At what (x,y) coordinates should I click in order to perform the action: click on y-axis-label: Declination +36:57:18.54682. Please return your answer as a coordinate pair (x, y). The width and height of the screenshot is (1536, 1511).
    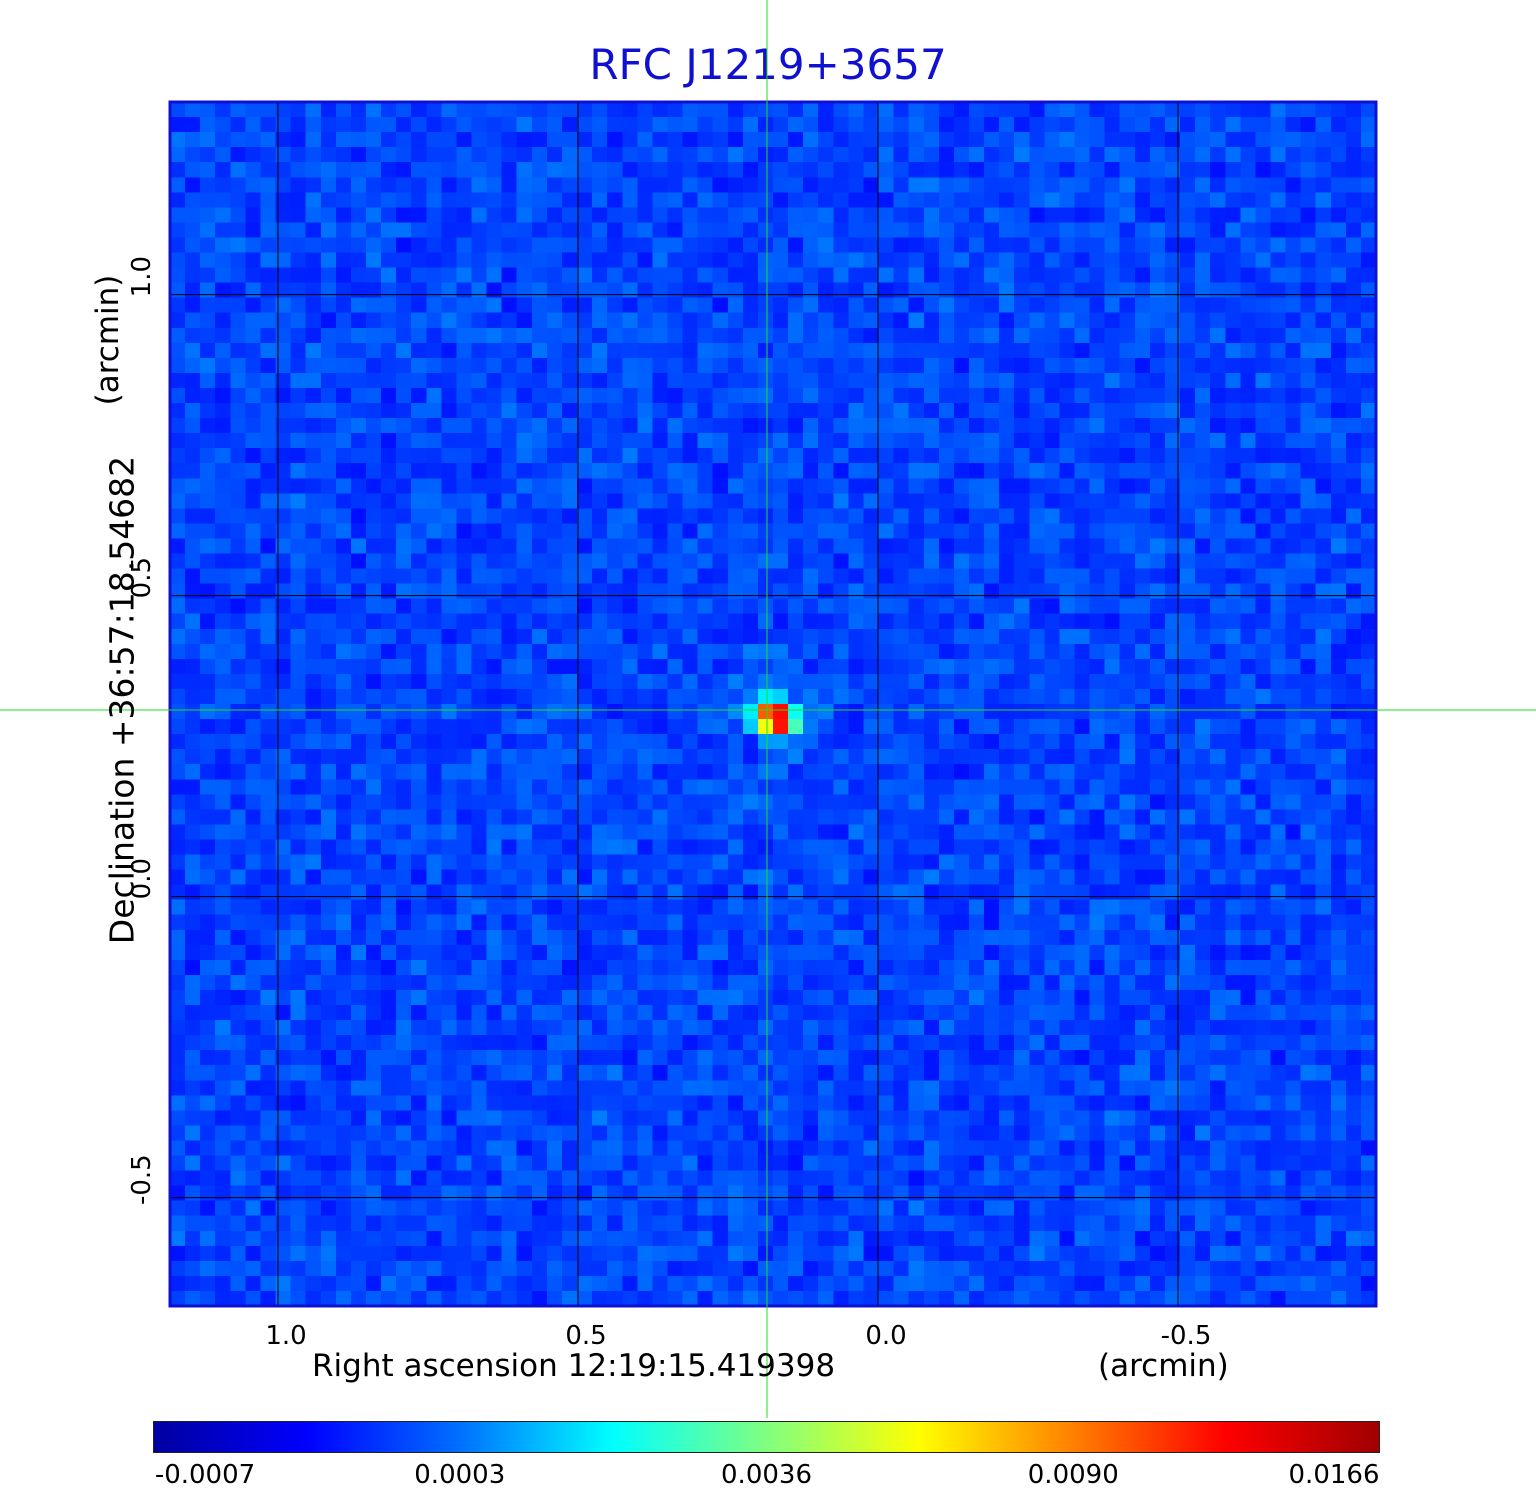
    Looking at the image, I should click on (122, 700).